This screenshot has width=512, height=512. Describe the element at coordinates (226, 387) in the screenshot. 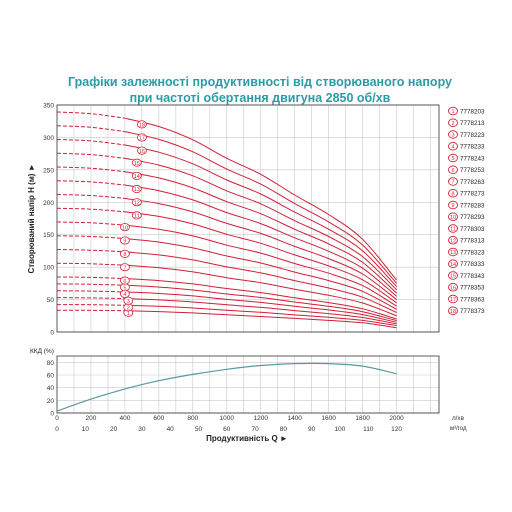

I see `efficiency-curve` at that location.